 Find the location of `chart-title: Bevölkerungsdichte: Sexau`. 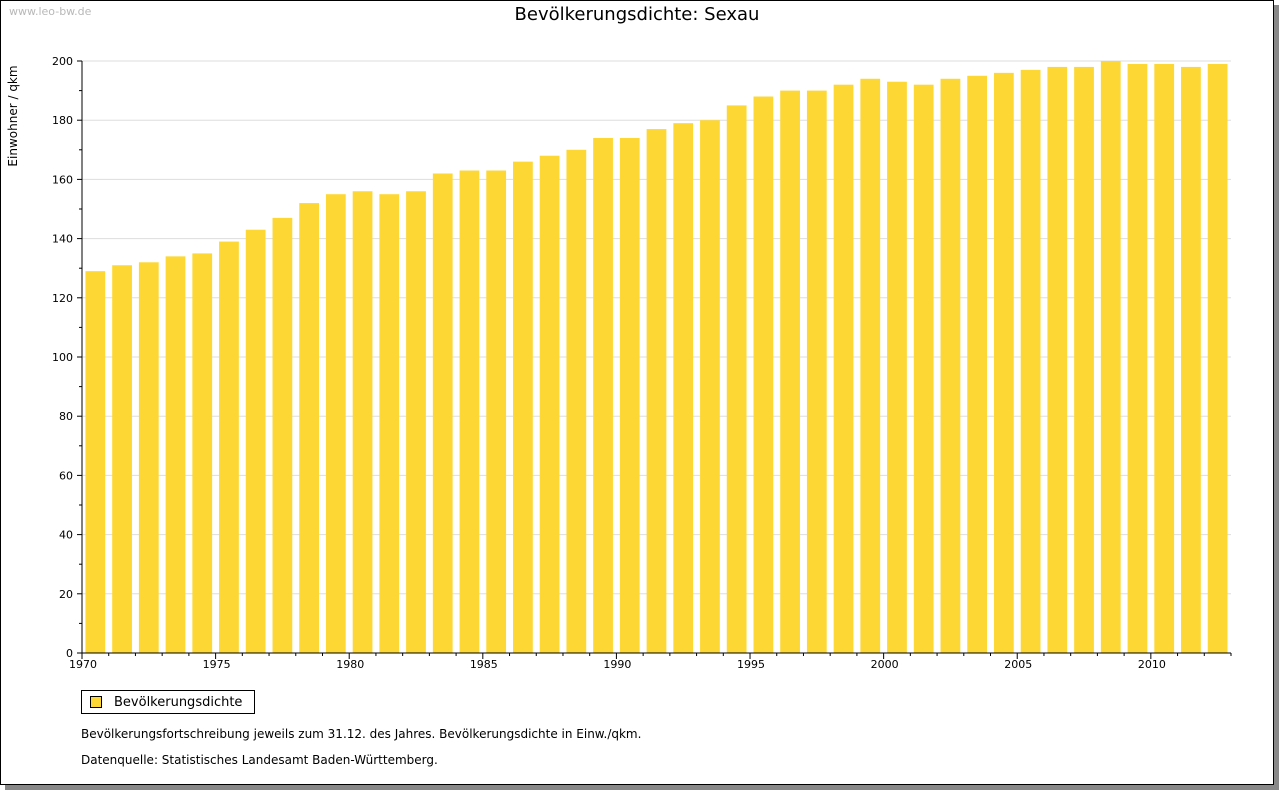

chart-title: Bevölkerungsdichte: Sexau is located at coordinates (637, 14).